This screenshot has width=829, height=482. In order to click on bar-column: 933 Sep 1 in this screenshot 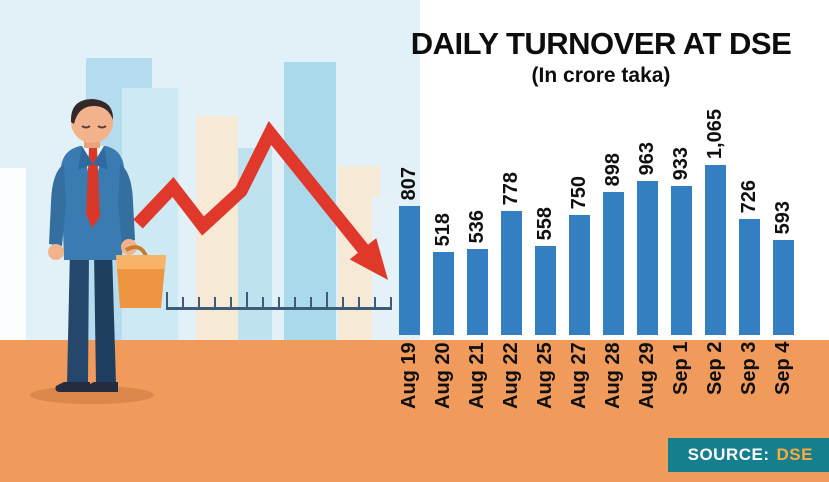, I will do `click(681, 292)`.